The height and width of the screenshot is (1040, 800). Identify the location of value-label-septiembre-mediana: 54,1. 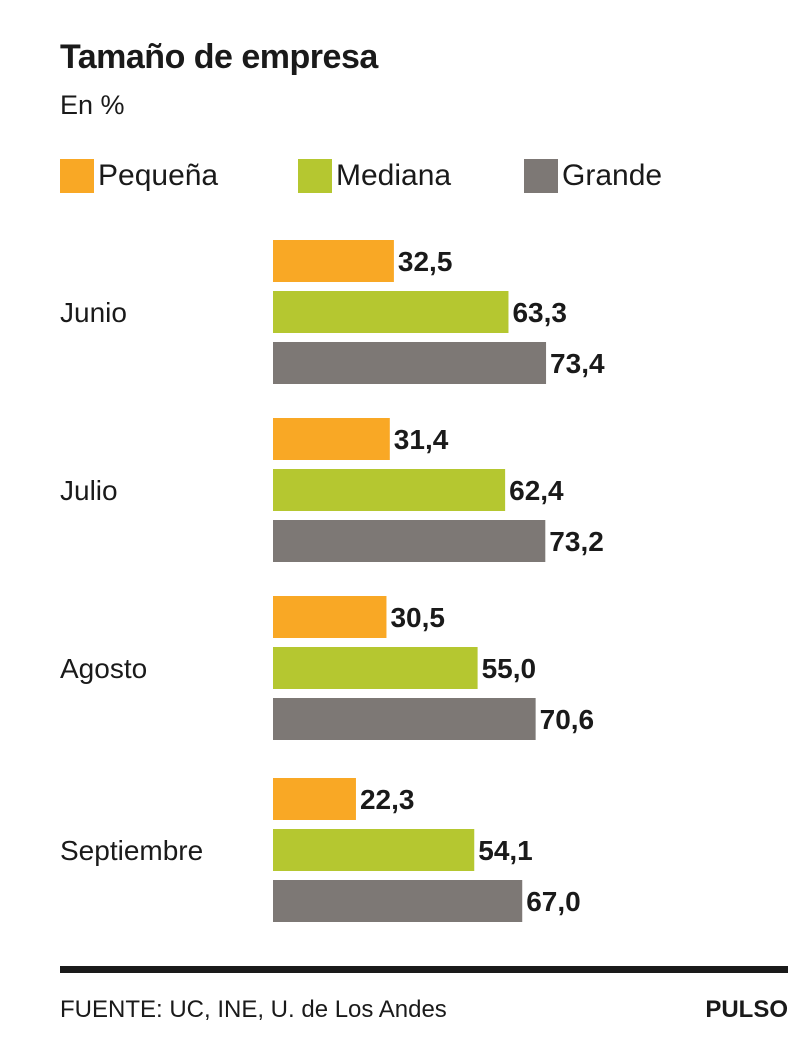
(505, 850).